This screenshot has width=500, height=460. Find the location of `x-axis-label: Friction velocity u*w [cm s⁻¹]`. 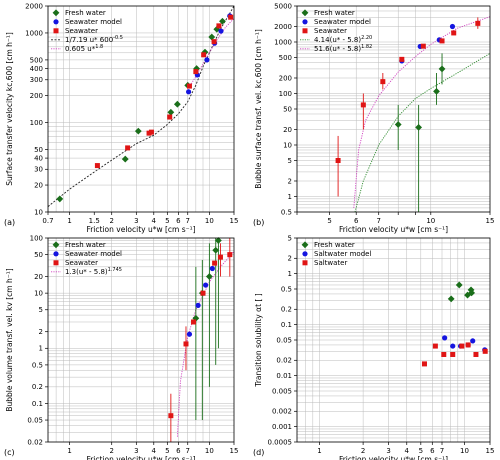

x-axis-label: Friction velocity u*w [cm s⁻¹] is located at coordinates (393, 457).